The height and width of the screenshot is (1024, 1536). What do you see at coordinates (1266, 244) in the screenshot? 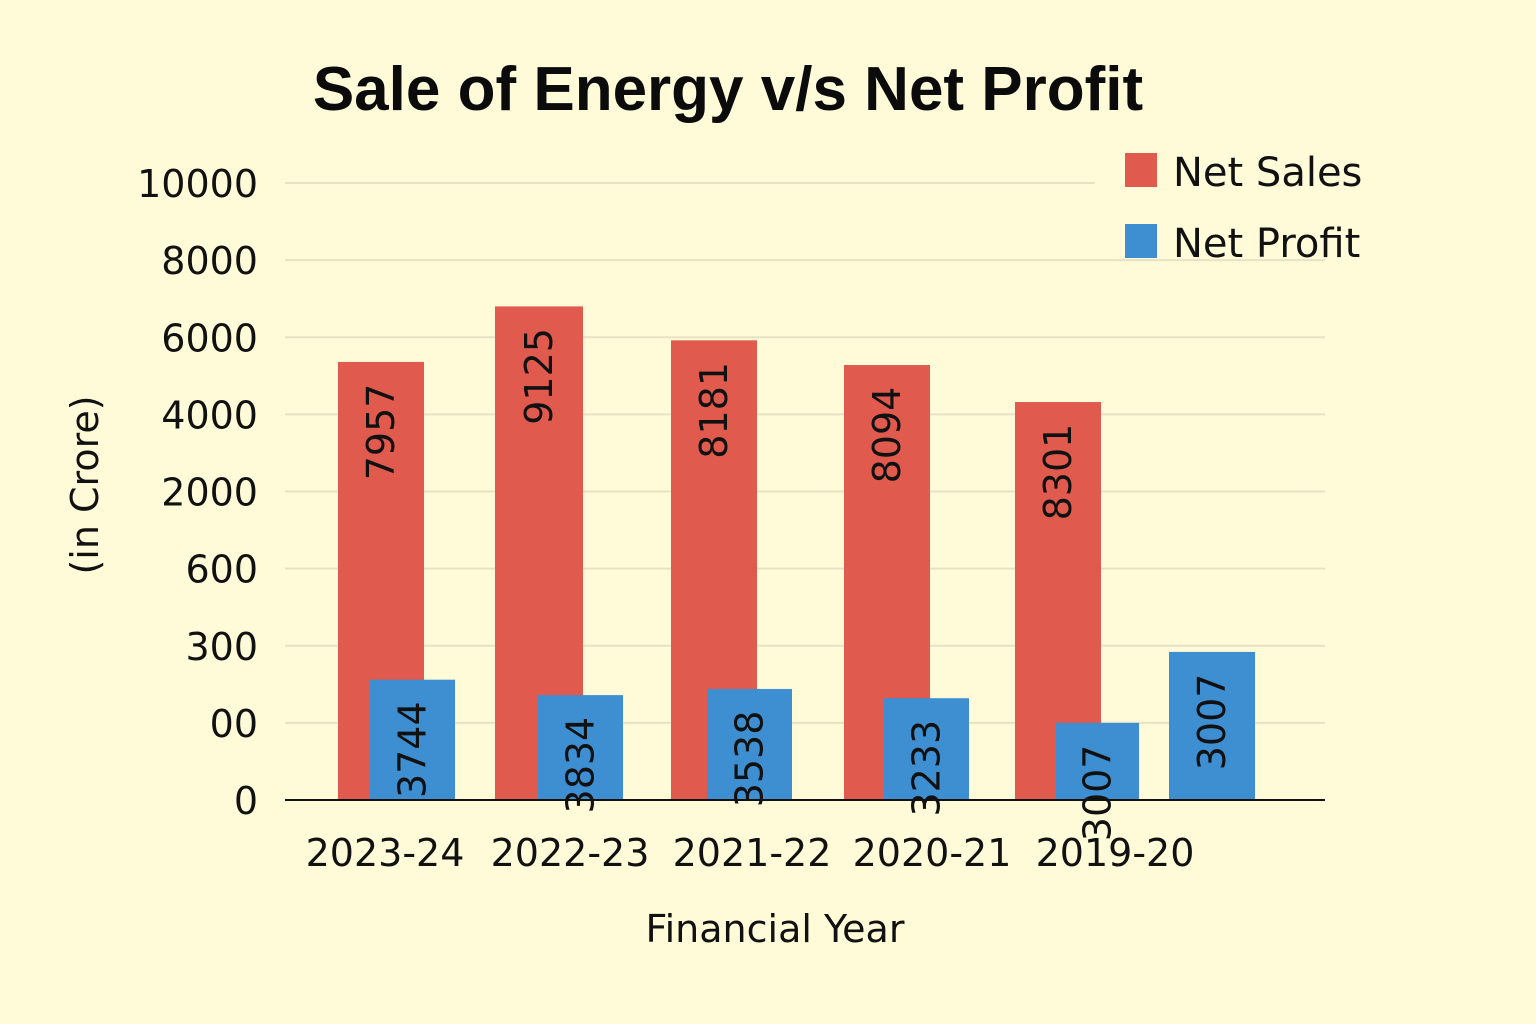
I see `legend-label-net-profit: Net Profit` at bounding box center [1266, 244].